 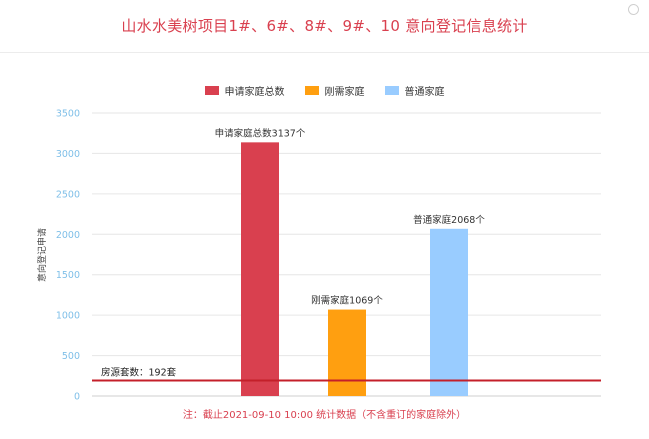 I want to click on y-tick-label: 0, so click(x=77, y=397).